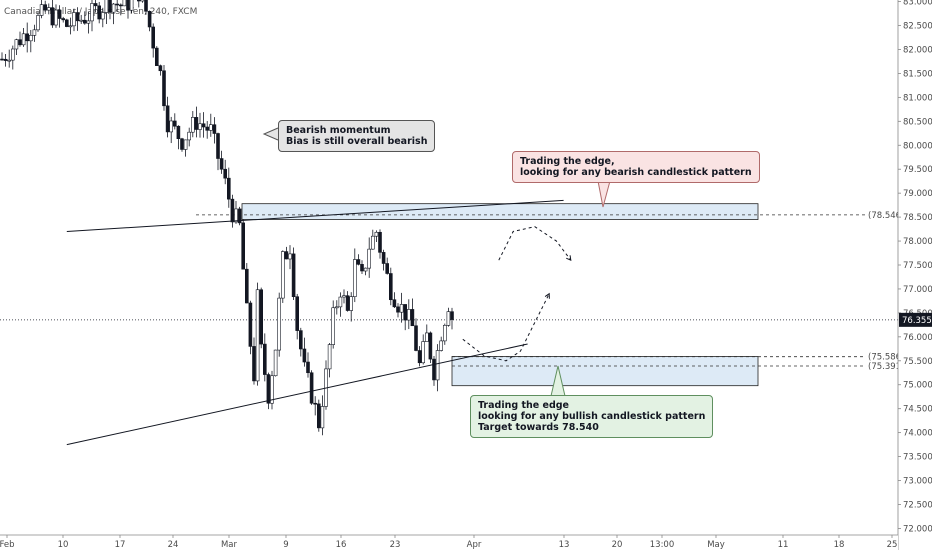 The height and width of the screenshot is (550, 932). Describe the element at coordinates (917, 482) in the screenshot. I see `y-tick-label: 73.000` at that location.